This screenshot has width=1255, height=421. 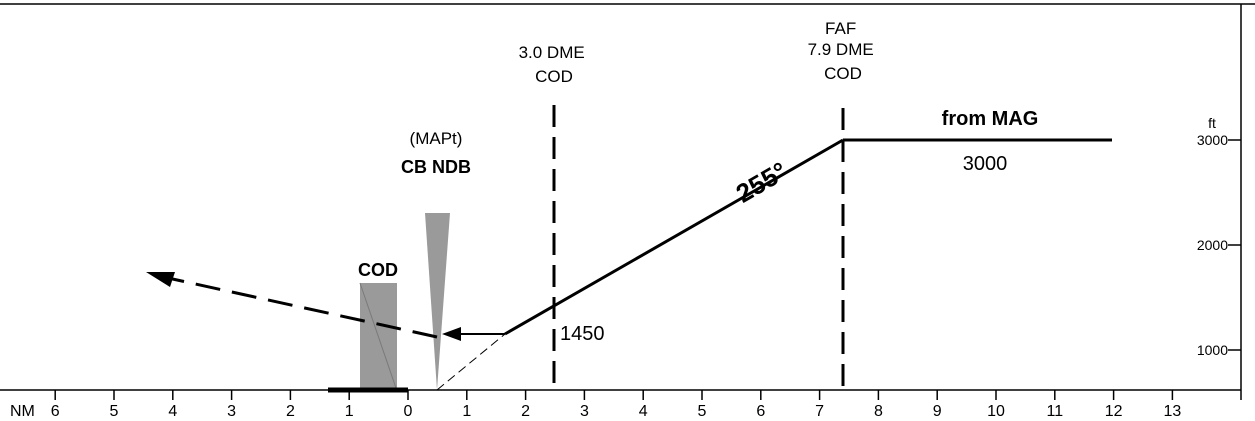 What do you see at coordinates (985, 164) in the screenshot?
I see `initial-altitude-label: 3000` at bounding box center [985, 164].